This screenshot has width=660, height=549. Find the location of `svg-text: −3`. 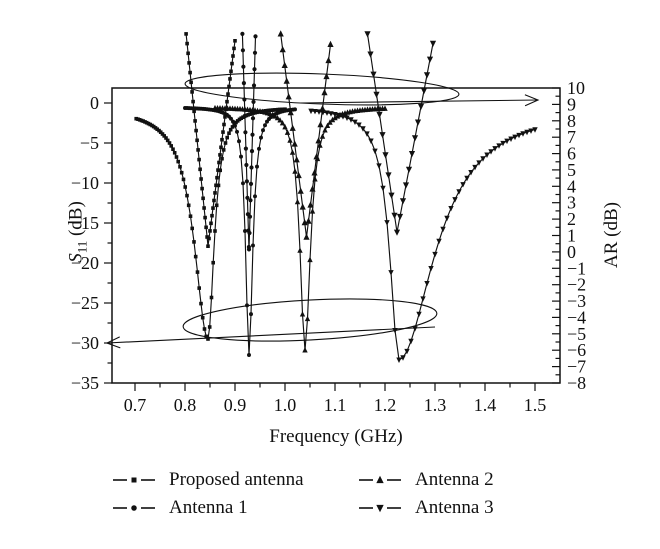

svg-text: −3 is located at coordinates (576, 301).